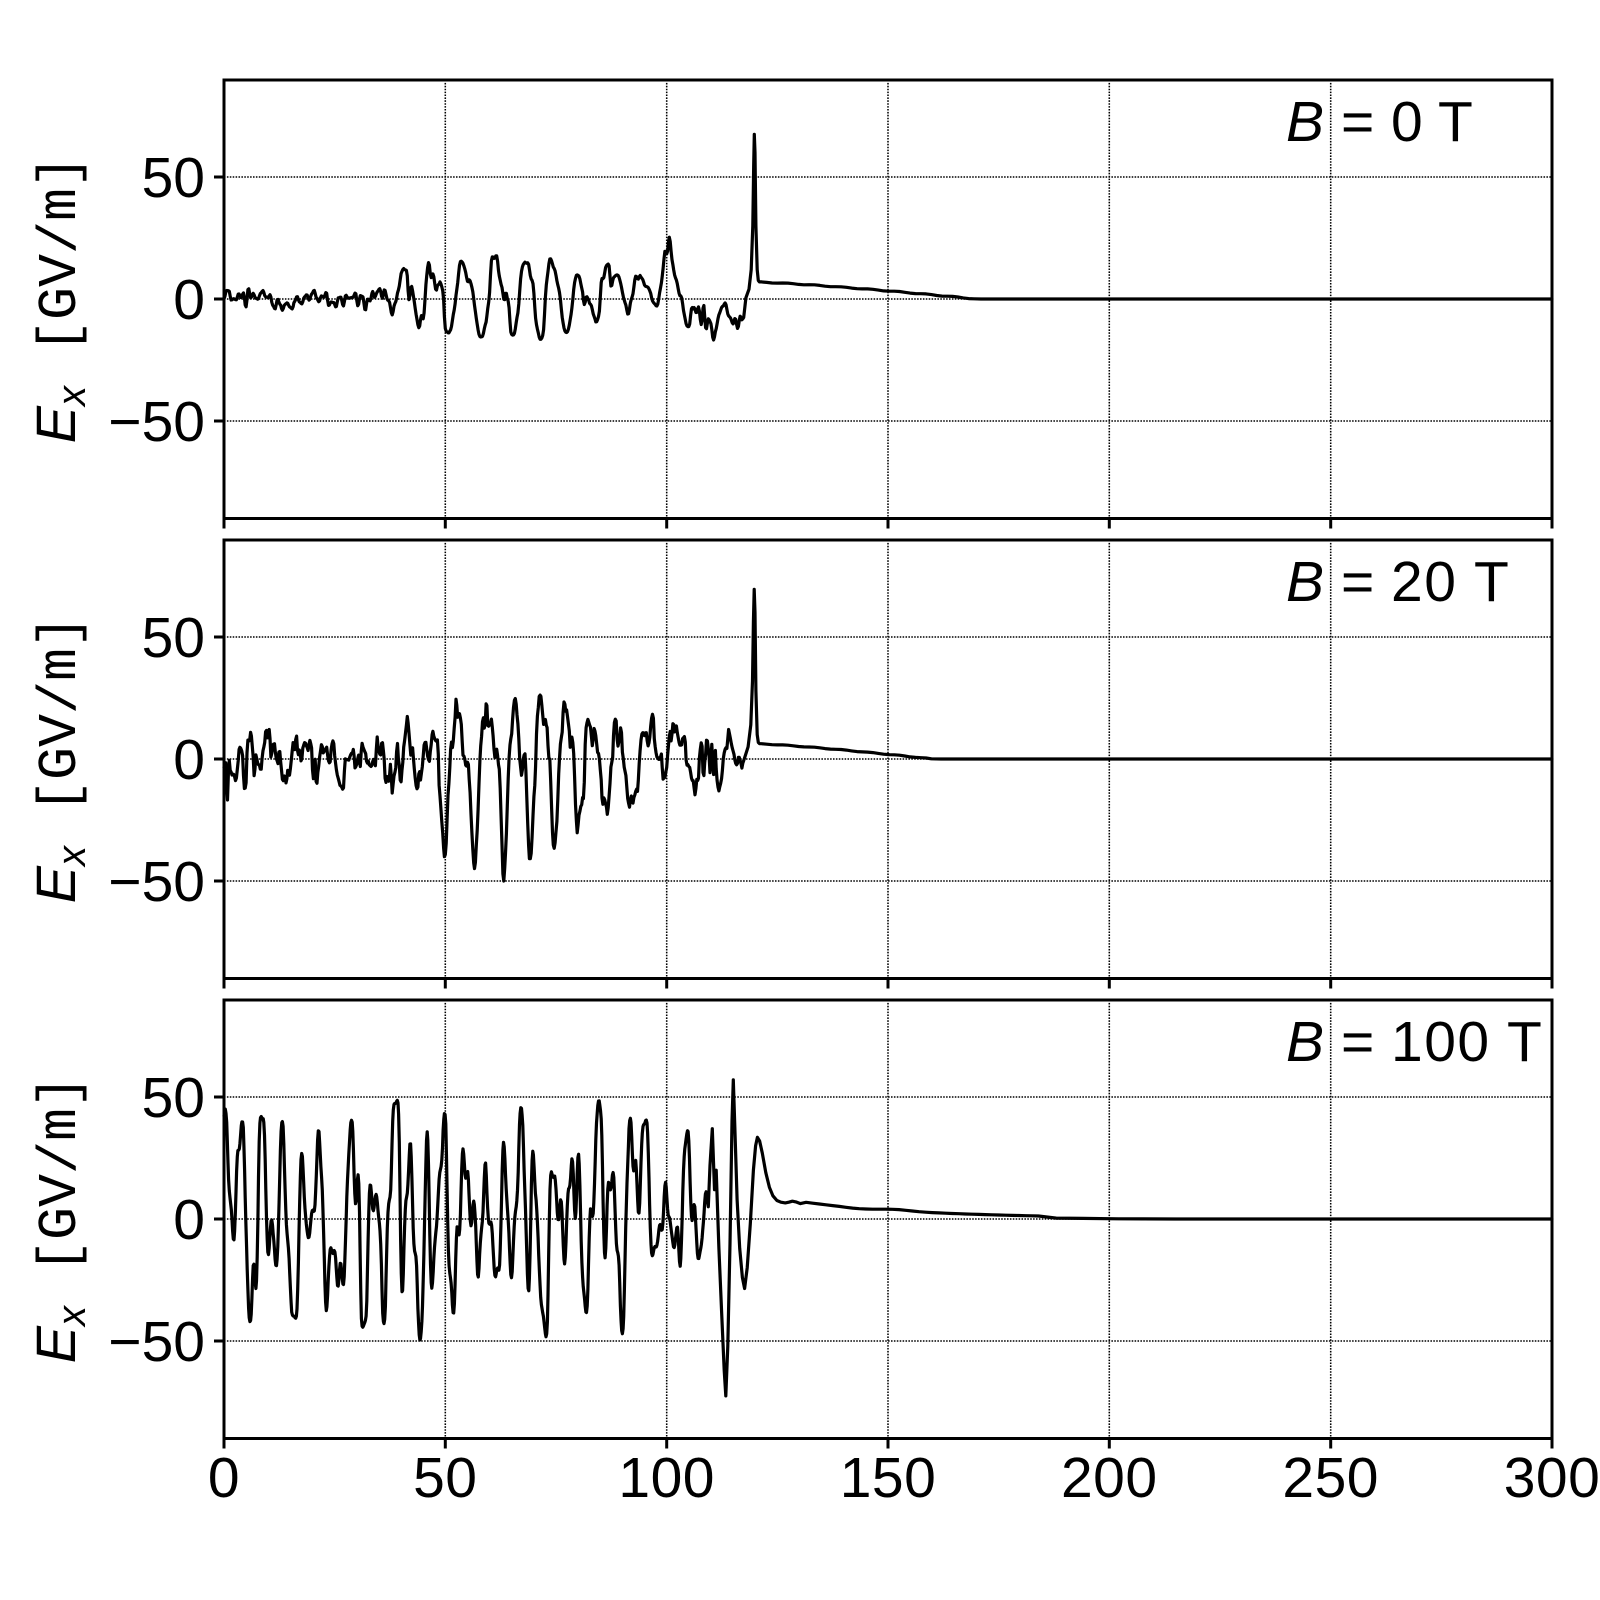 Image resolution: width=1600 pixels, height=1600 pixels. I want to click on svg-text: 250, so click(1330, 1478).